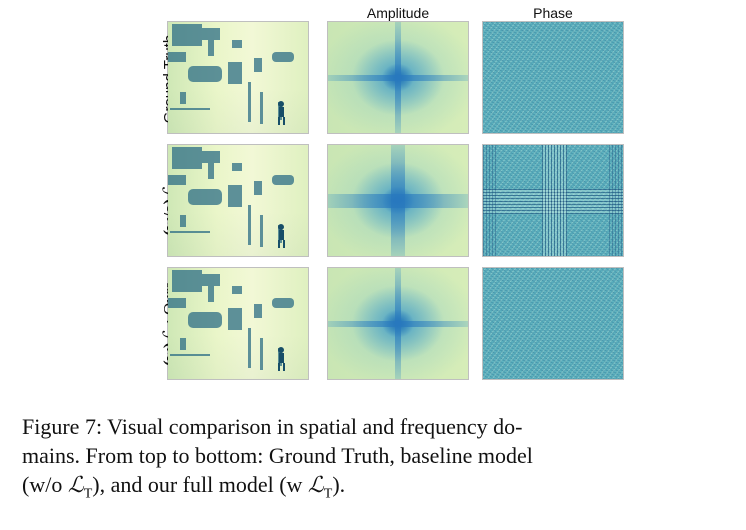 The image size is (746, 530). Describe the element at coordinates (45, 484) in the screenshot. I see `caption-text: (w/o` at that location.